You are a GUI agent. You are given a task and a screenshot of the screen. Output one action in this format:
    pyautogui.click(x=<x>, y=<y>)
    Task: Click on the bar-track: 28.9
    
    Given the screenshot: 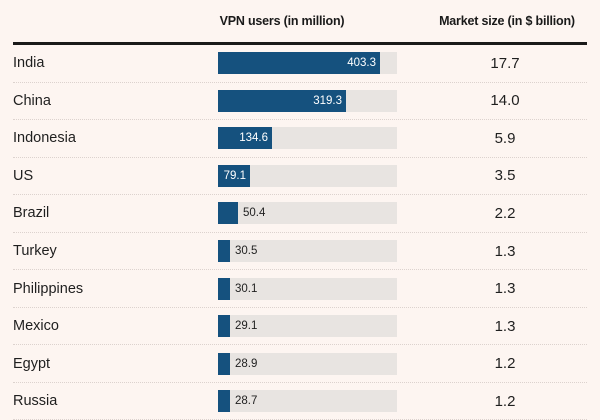 What is the action you would take?
    pyautogui.click(x=307, y=363)
    